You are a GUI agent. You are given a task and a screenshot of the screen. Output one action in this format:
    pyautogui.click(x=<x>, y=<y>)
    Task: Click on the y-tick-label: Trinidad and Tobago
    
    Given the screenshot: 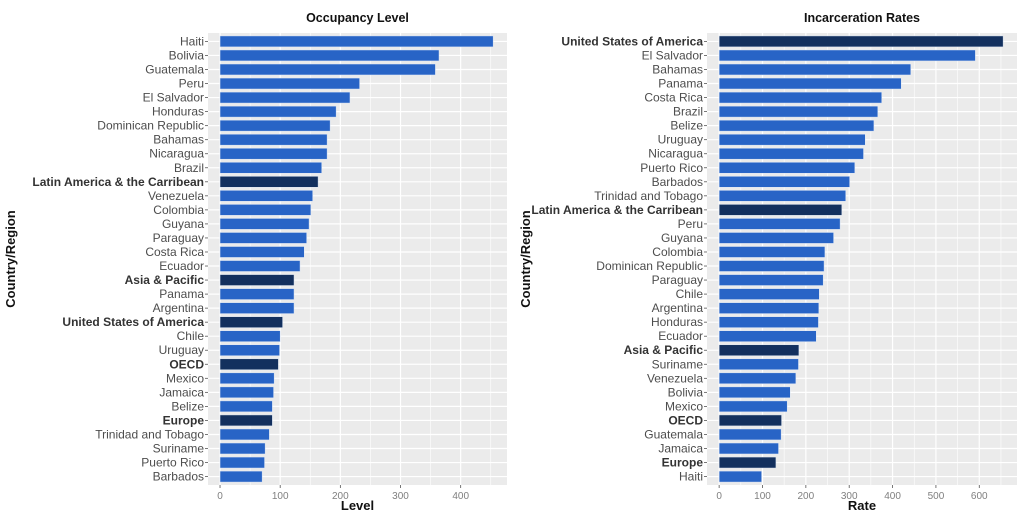 What is the action you would take?
    pyautogui.click(x=648, y=196)
    